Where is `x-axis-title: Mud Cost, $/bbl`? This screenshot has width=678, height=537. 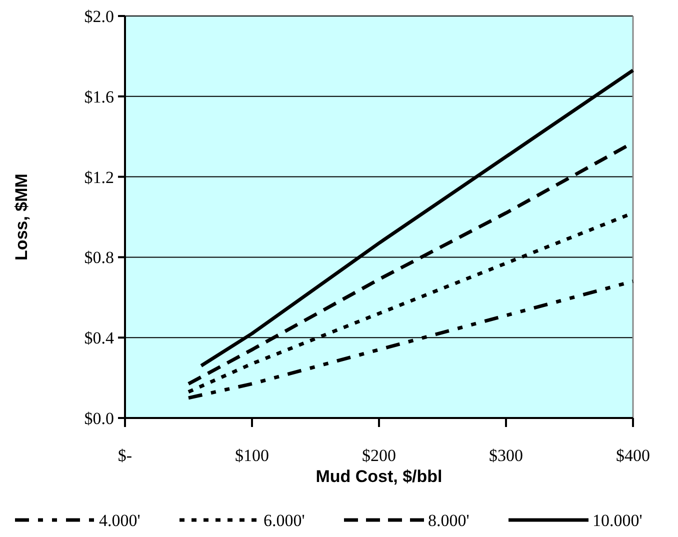 x-axis-title: Mud Cost, $/bbl is located at coordinates (379, 476).